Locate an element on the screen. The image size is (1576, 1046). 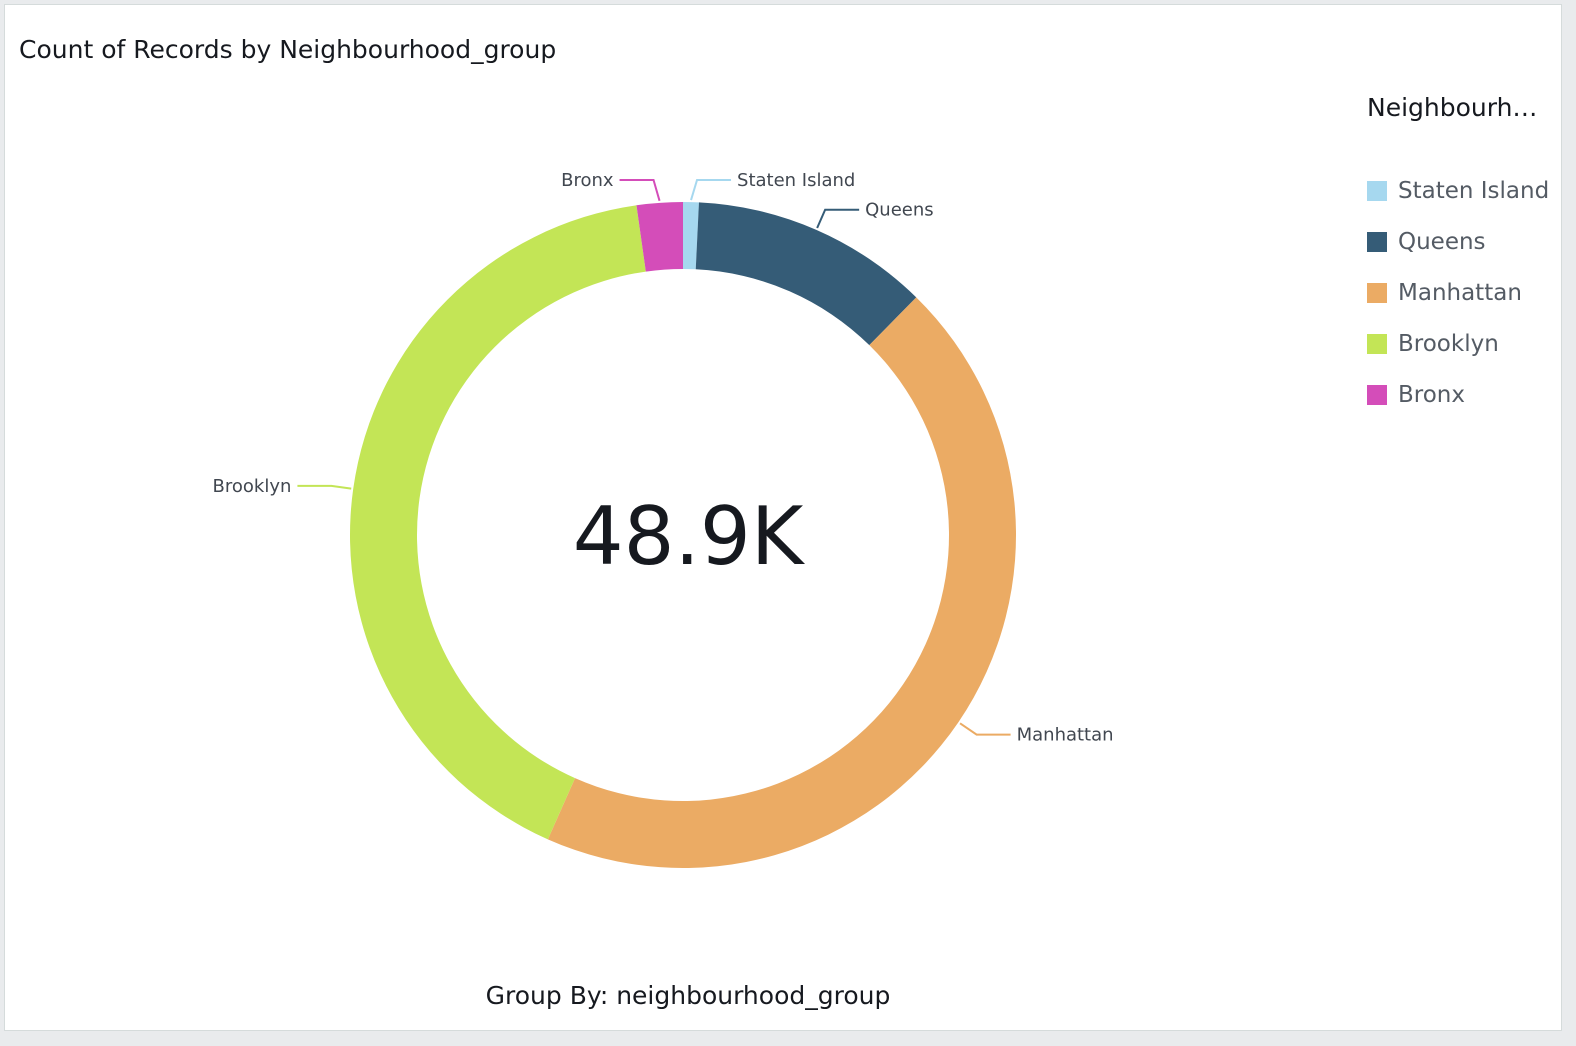
slice-brooklyn is located at coordinates (498, 522).